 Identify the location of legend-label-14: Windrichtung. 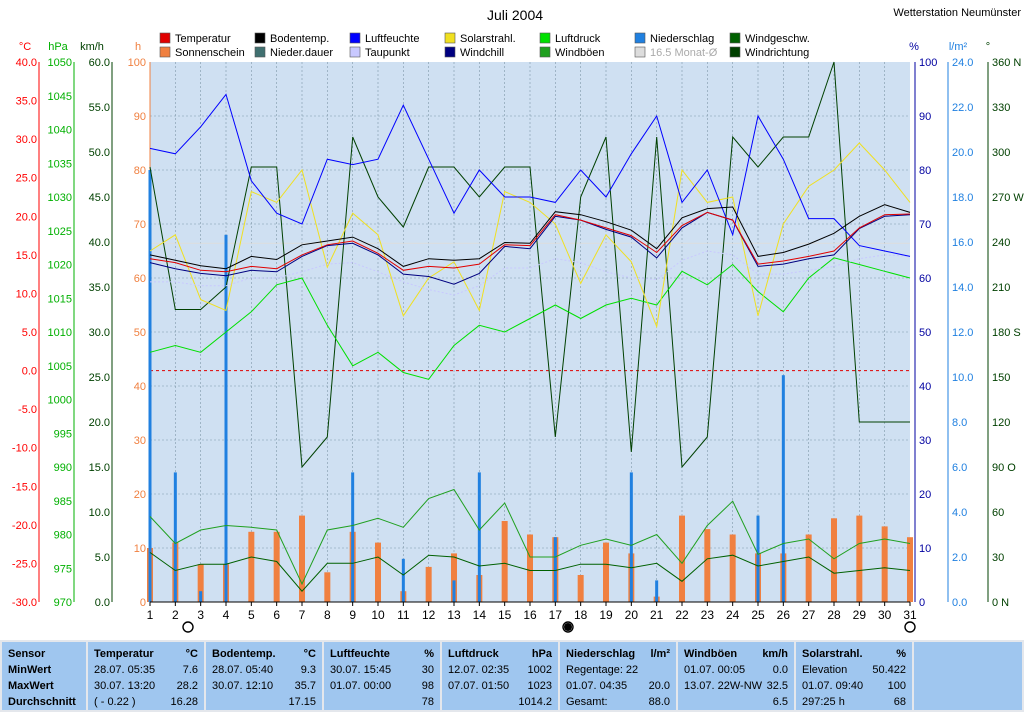
(777, 53).